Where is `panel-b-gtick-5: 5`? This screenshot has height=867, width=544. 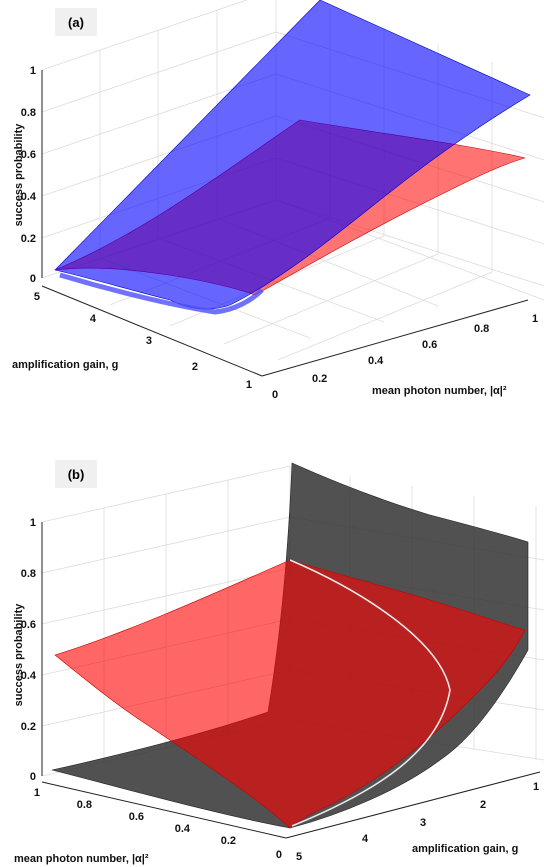
panel-b-gtick-5: 5 is located at coordinates (299, 857).